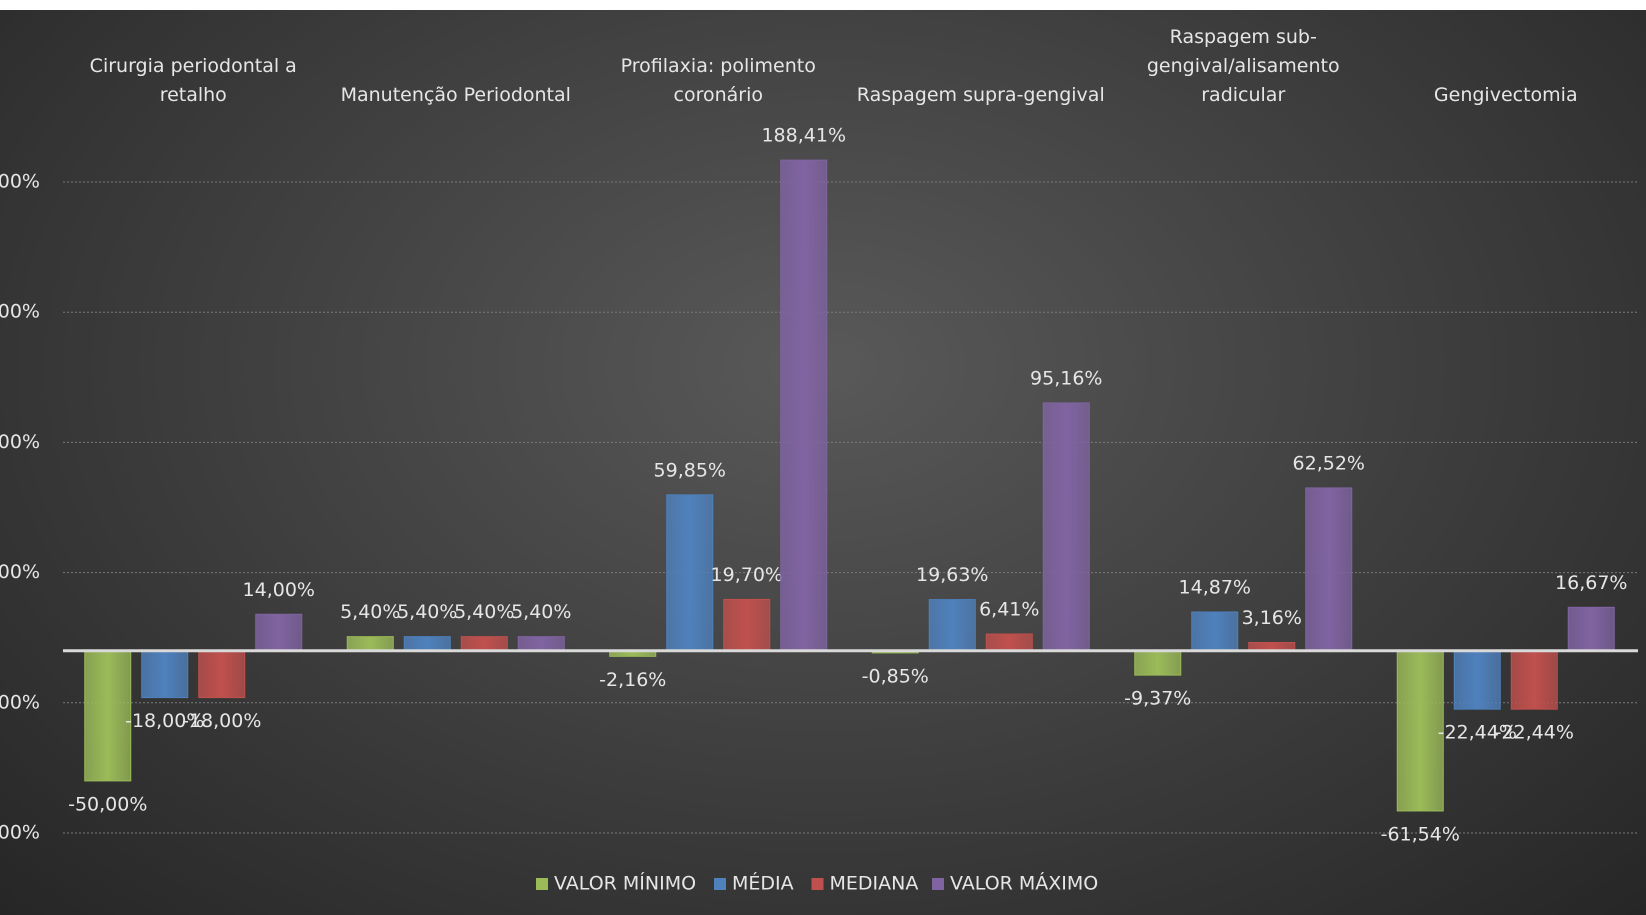 This screenshot has width=1646, height=915. I want to click on data-label: -50,00%, so click(107, 804).